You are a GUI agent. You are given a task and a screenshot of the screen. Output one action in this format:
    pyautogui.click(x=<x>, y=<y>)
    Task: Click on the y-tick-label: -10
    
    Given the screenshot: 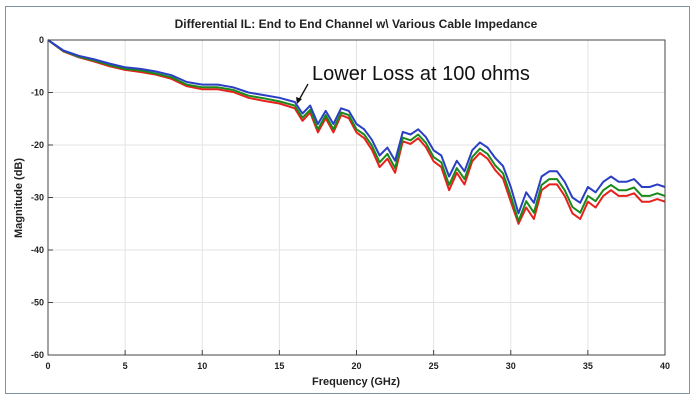 What is the action you would take?
    pyautogui.click(x=37, y=93)
    